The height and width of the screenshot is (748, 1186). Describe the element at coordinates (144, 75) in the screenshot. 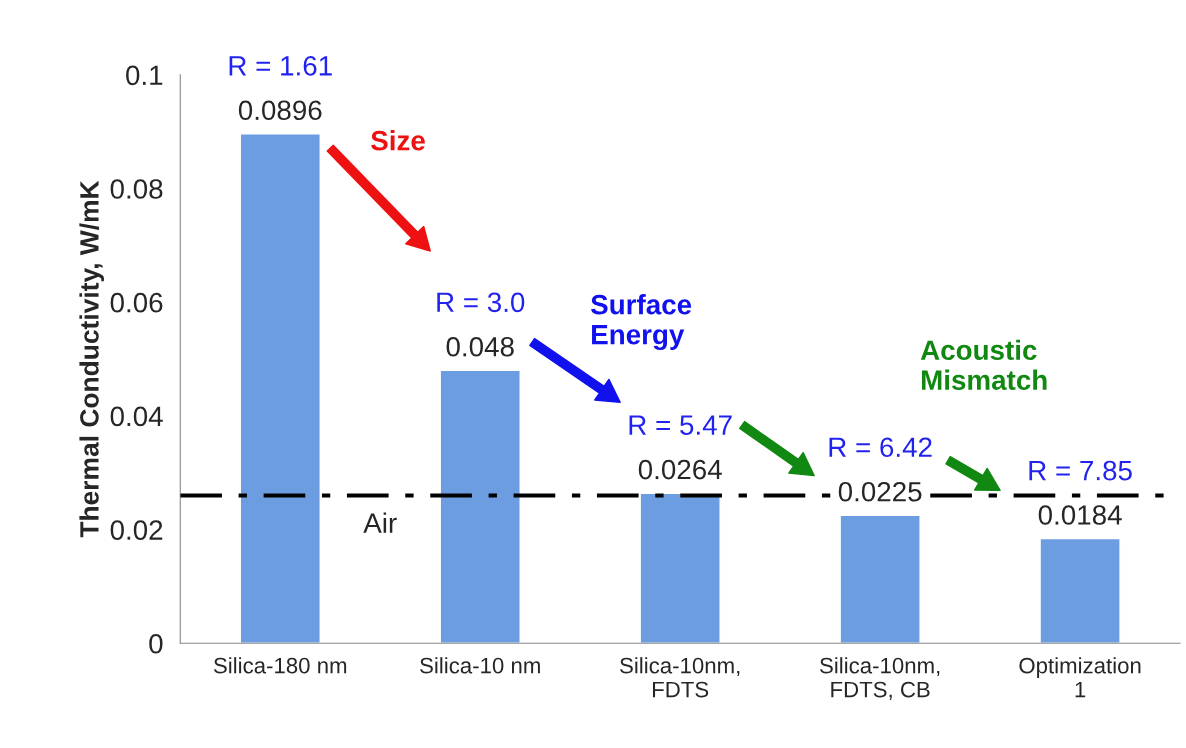

I see `y-tick-label: 0.1` at that location.